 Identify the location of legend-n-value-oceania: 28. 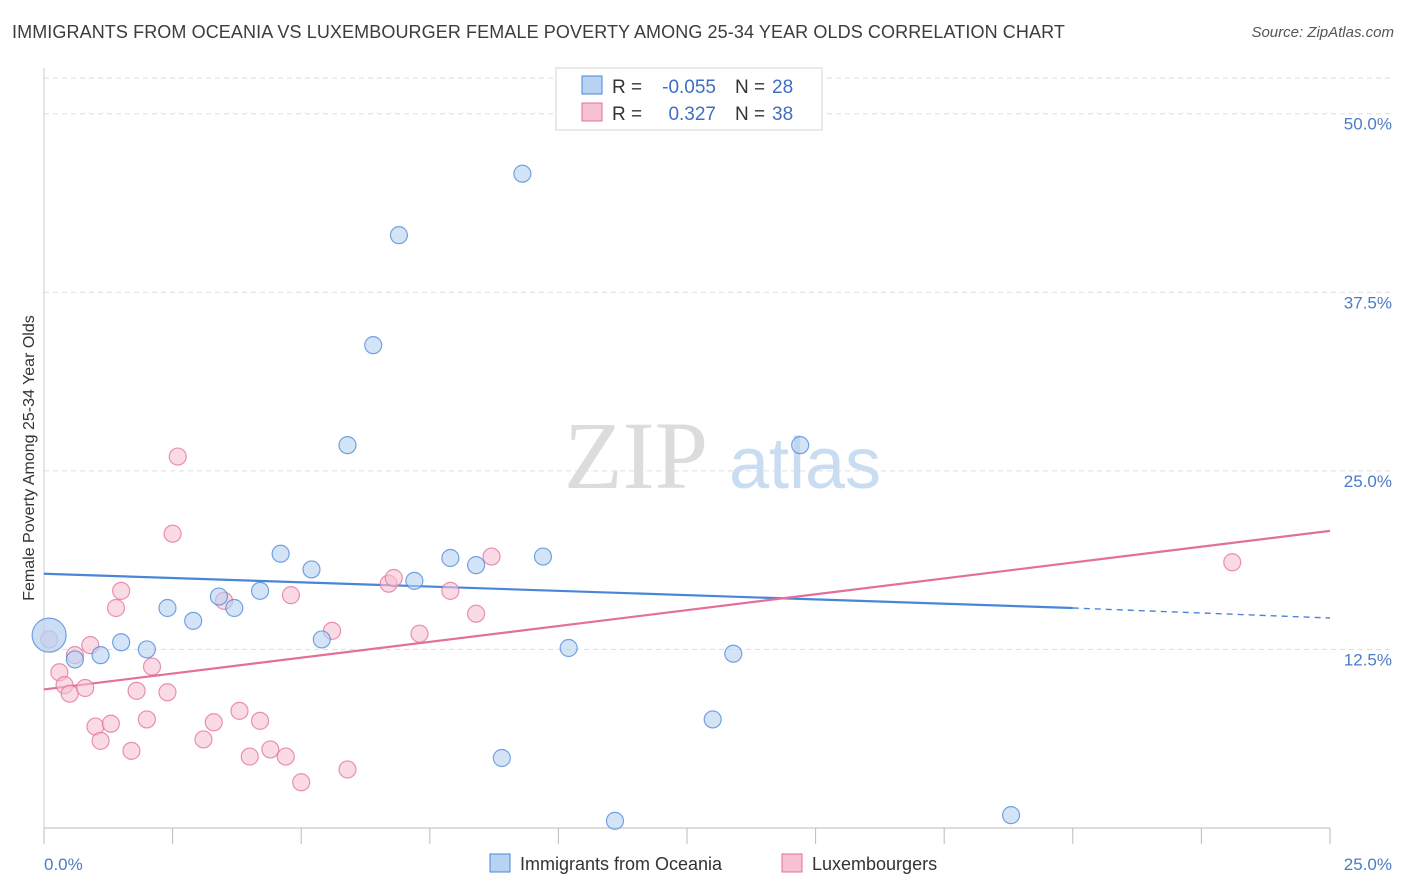
(782, 87).